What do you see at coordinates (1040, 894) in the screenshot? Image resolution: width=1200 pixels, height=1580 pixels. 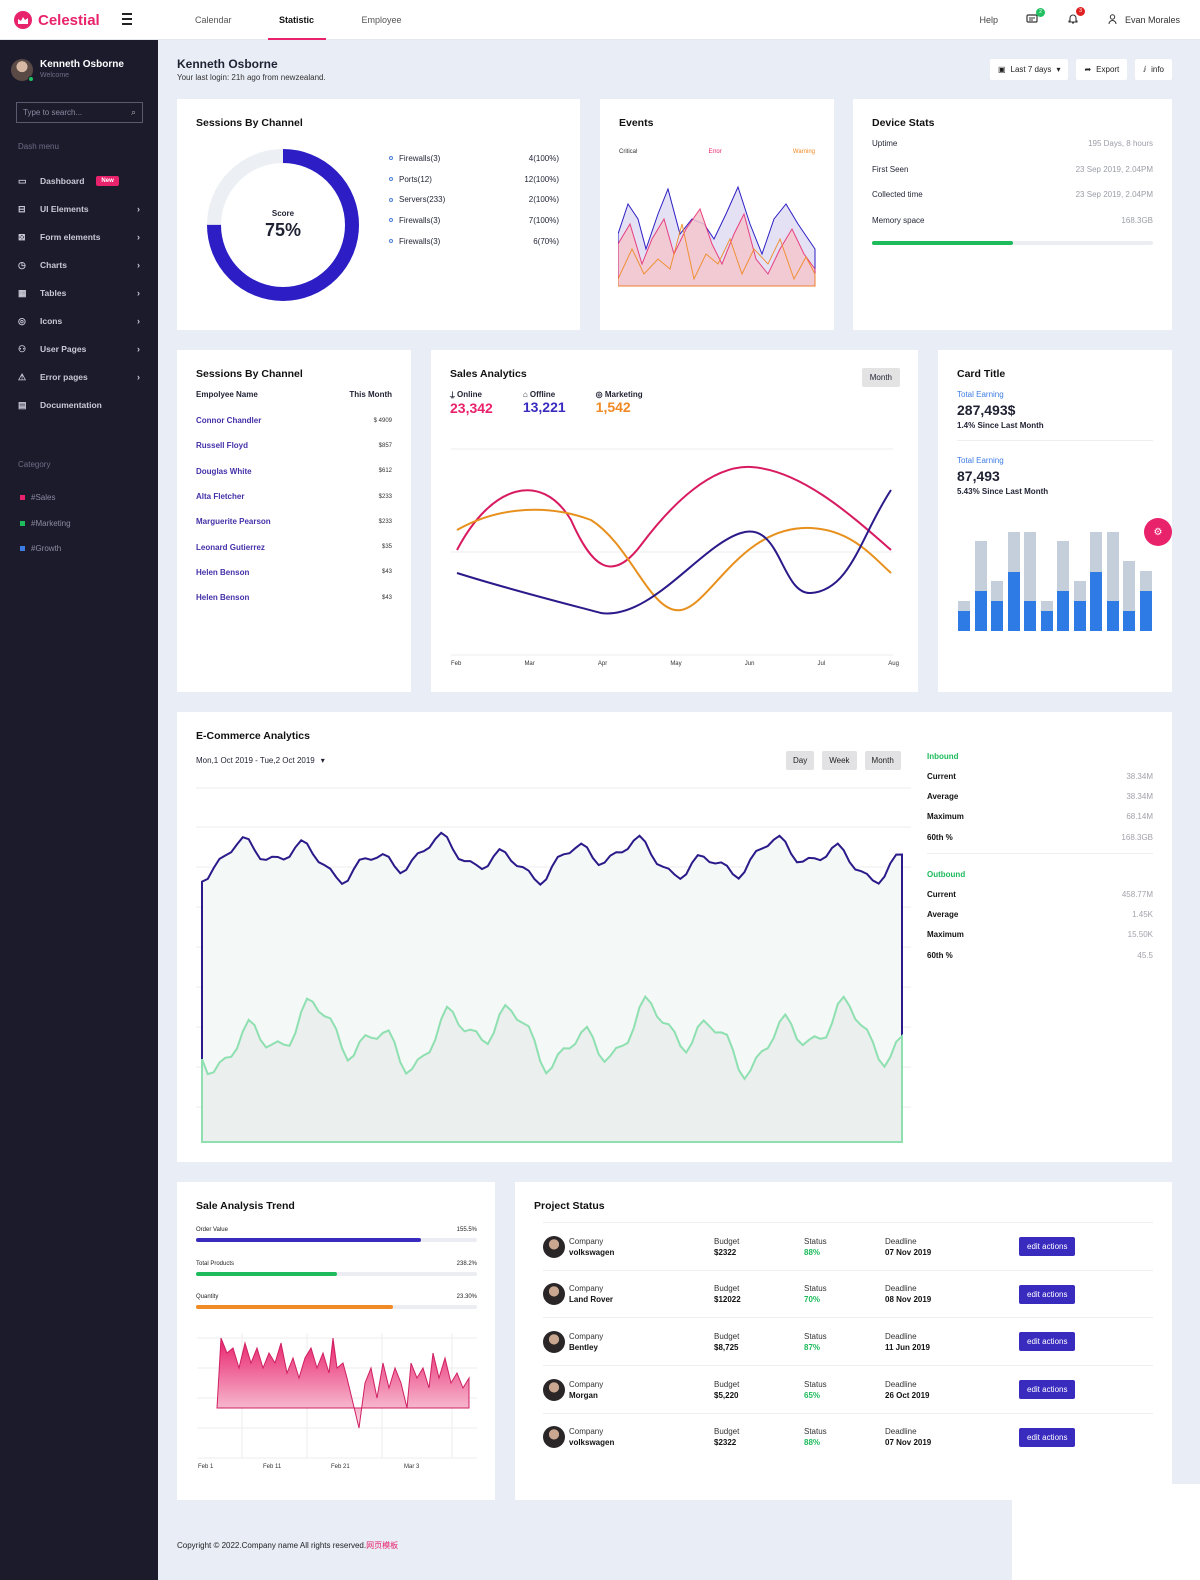 I see `stat-row: Current 458.77M` at bounding box center [1040, 894].